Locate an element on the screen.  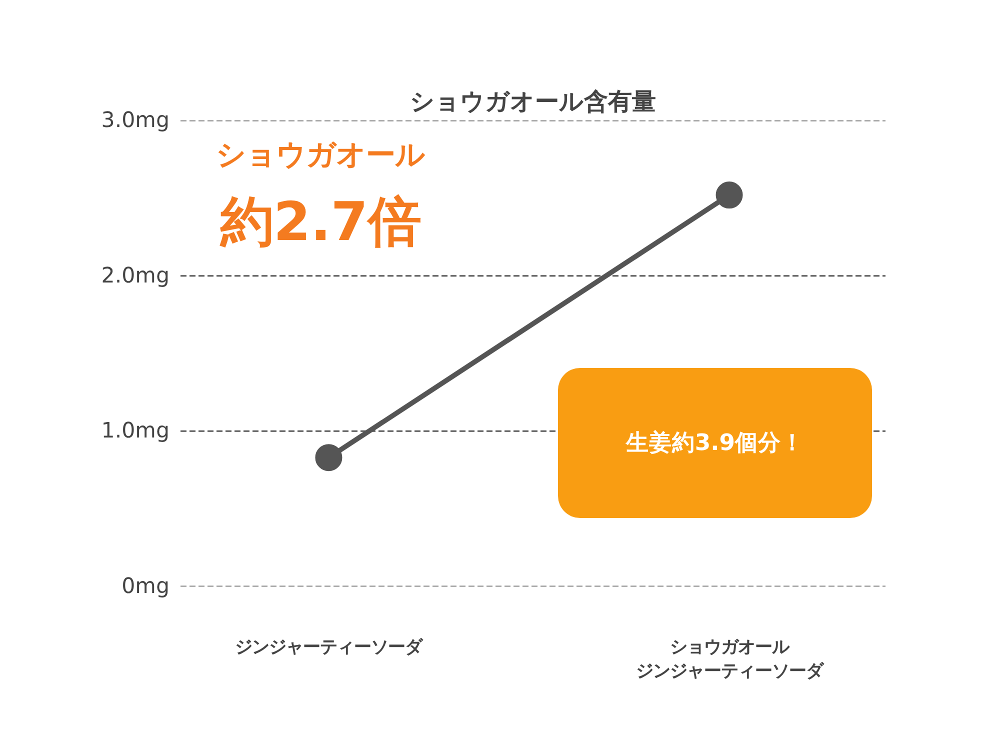
annotation: ショウガオール is located at coordinates (321, 155).